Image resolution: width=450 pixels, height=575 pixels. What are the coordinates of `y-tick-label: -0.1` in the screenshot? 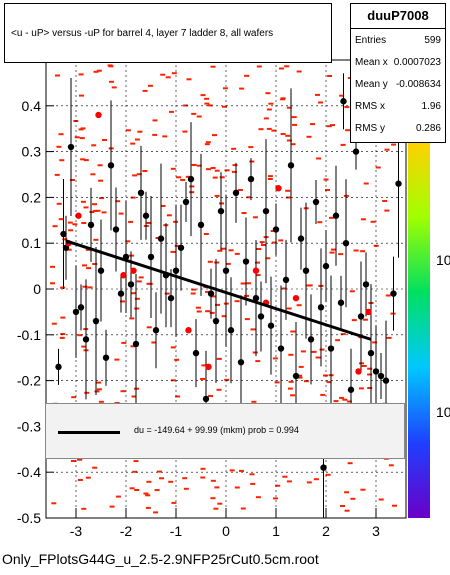 It's located at (29, 335).